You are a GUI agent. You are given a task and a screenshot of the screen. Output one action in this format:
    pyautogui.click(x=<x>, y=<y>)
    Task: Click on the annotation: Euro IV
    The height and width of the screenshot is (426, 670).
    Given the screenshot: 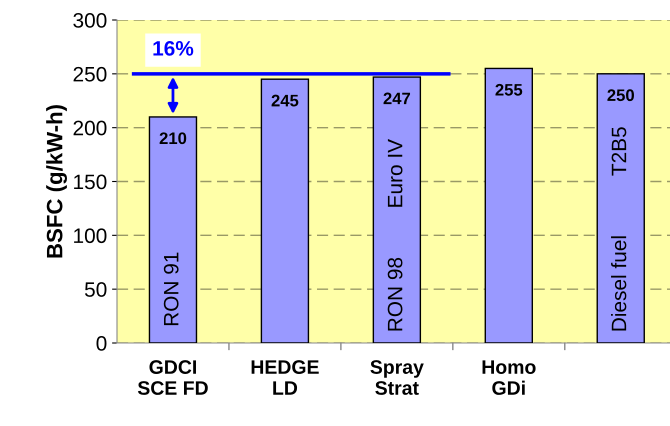 What is the action you would take?
    pyautogui.click(x=395, y=173)
    